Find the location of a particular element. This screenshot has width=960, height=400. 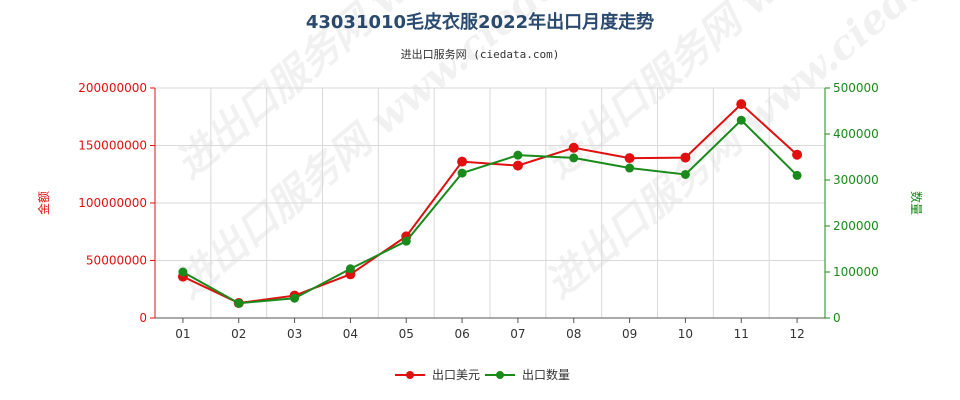

x-tick-label: 10 is located at coordinates (685, 334).